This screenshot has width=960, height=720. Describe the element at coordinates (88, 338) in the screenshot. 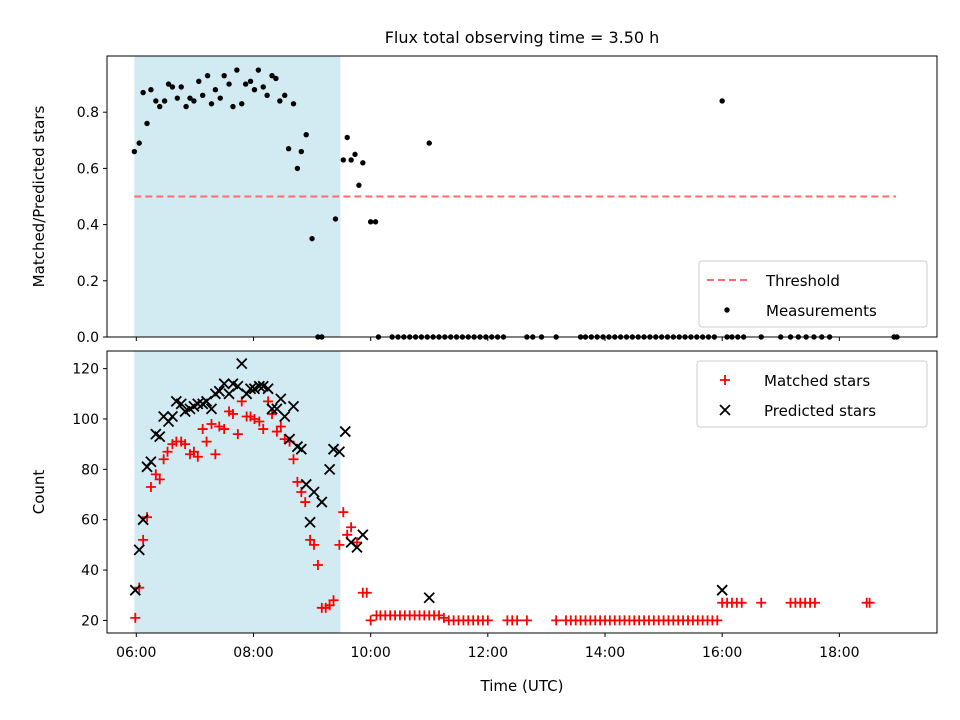

I see `y-tick-label: 0.0` at that location.